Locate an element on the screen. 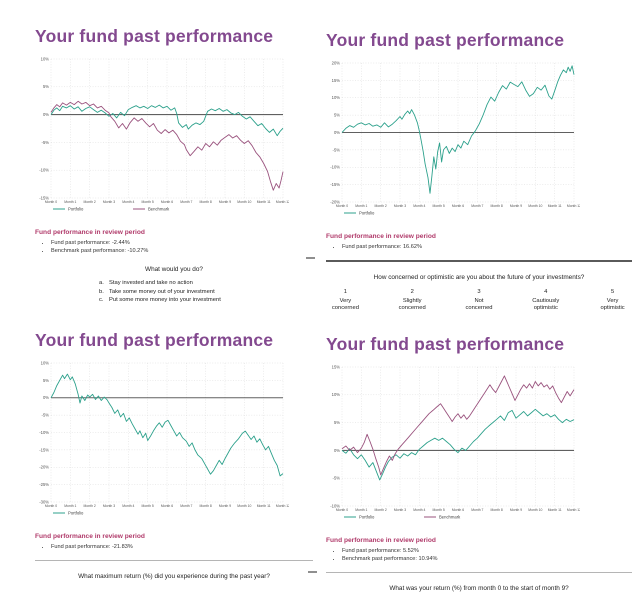  scale-option-3: 3 Not concerned is located at coordinates (479, 300).